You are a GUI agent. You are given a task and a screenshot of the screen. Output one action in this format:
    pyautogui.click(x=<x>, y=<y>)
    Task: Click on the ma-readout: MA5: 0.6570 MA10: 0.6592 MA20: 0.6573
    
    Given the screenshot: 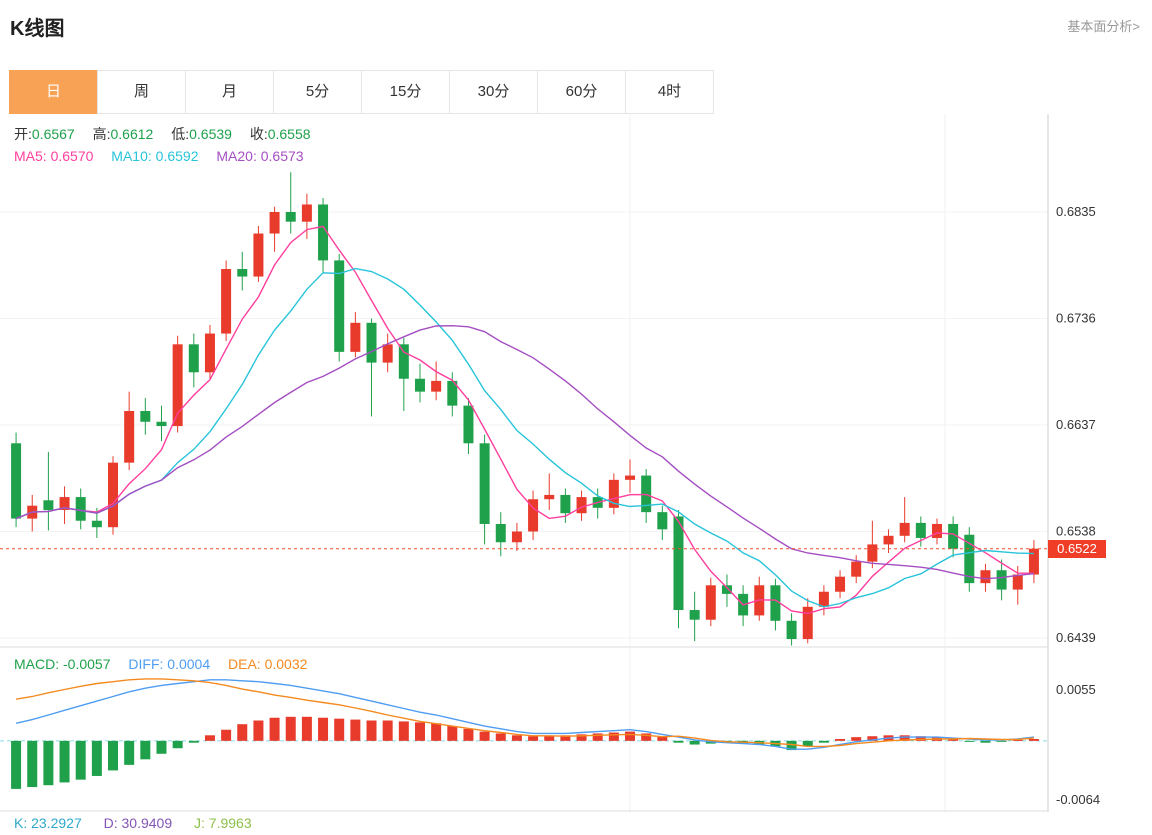 What is the action you would take?
    pyautogui.click(x=166, y=156)
    